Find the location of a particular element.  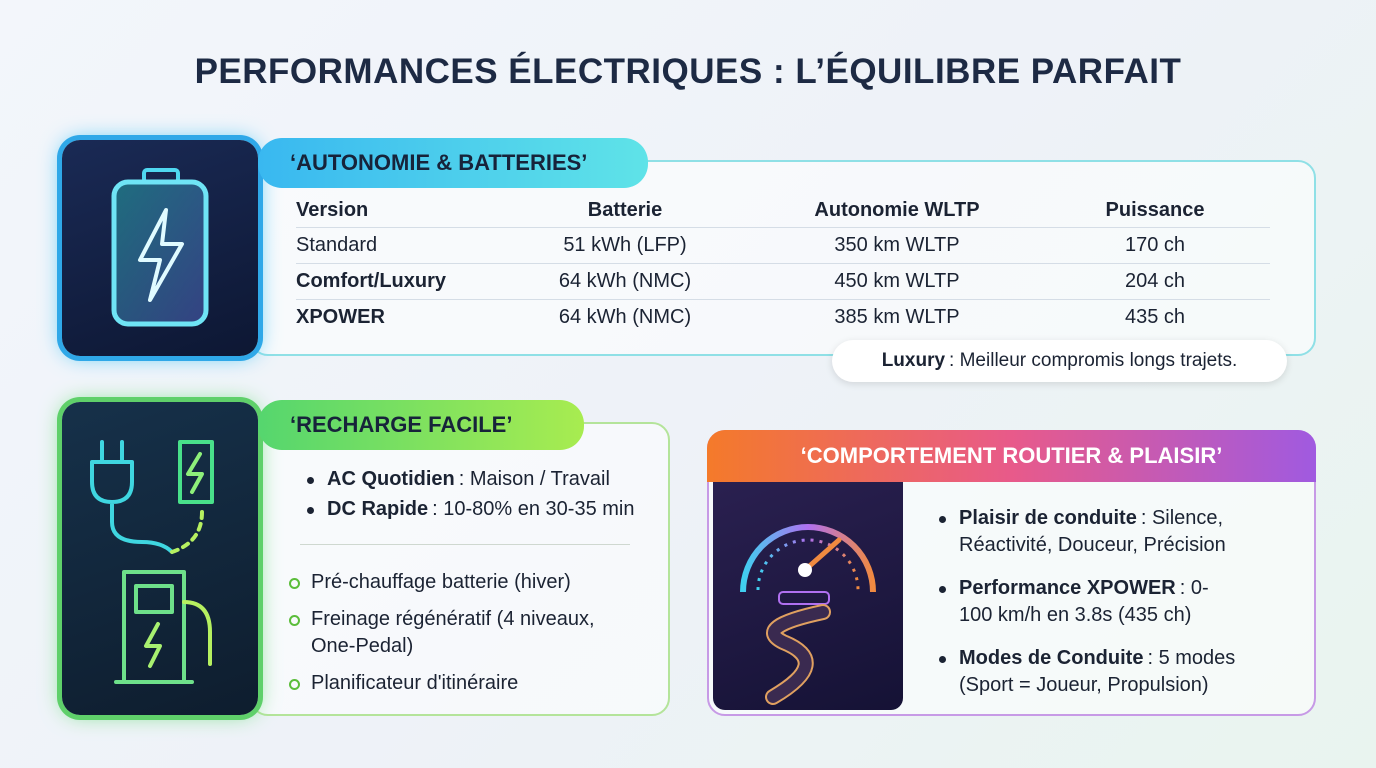

charging-icon is located at coordinates (152, 562).